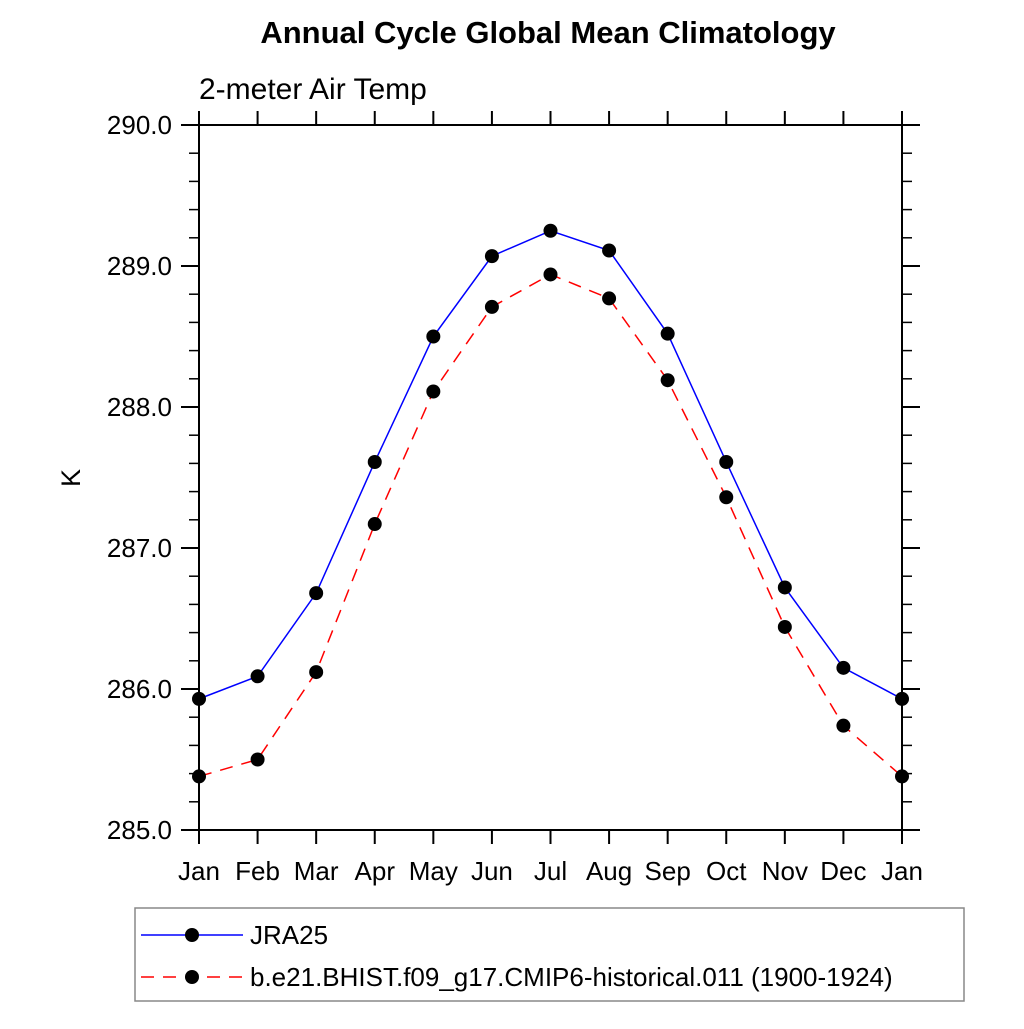  Describe the element at coordinates (289, 935) in the screenshot. I see `legend-label-jra25: JRA25` at that location.